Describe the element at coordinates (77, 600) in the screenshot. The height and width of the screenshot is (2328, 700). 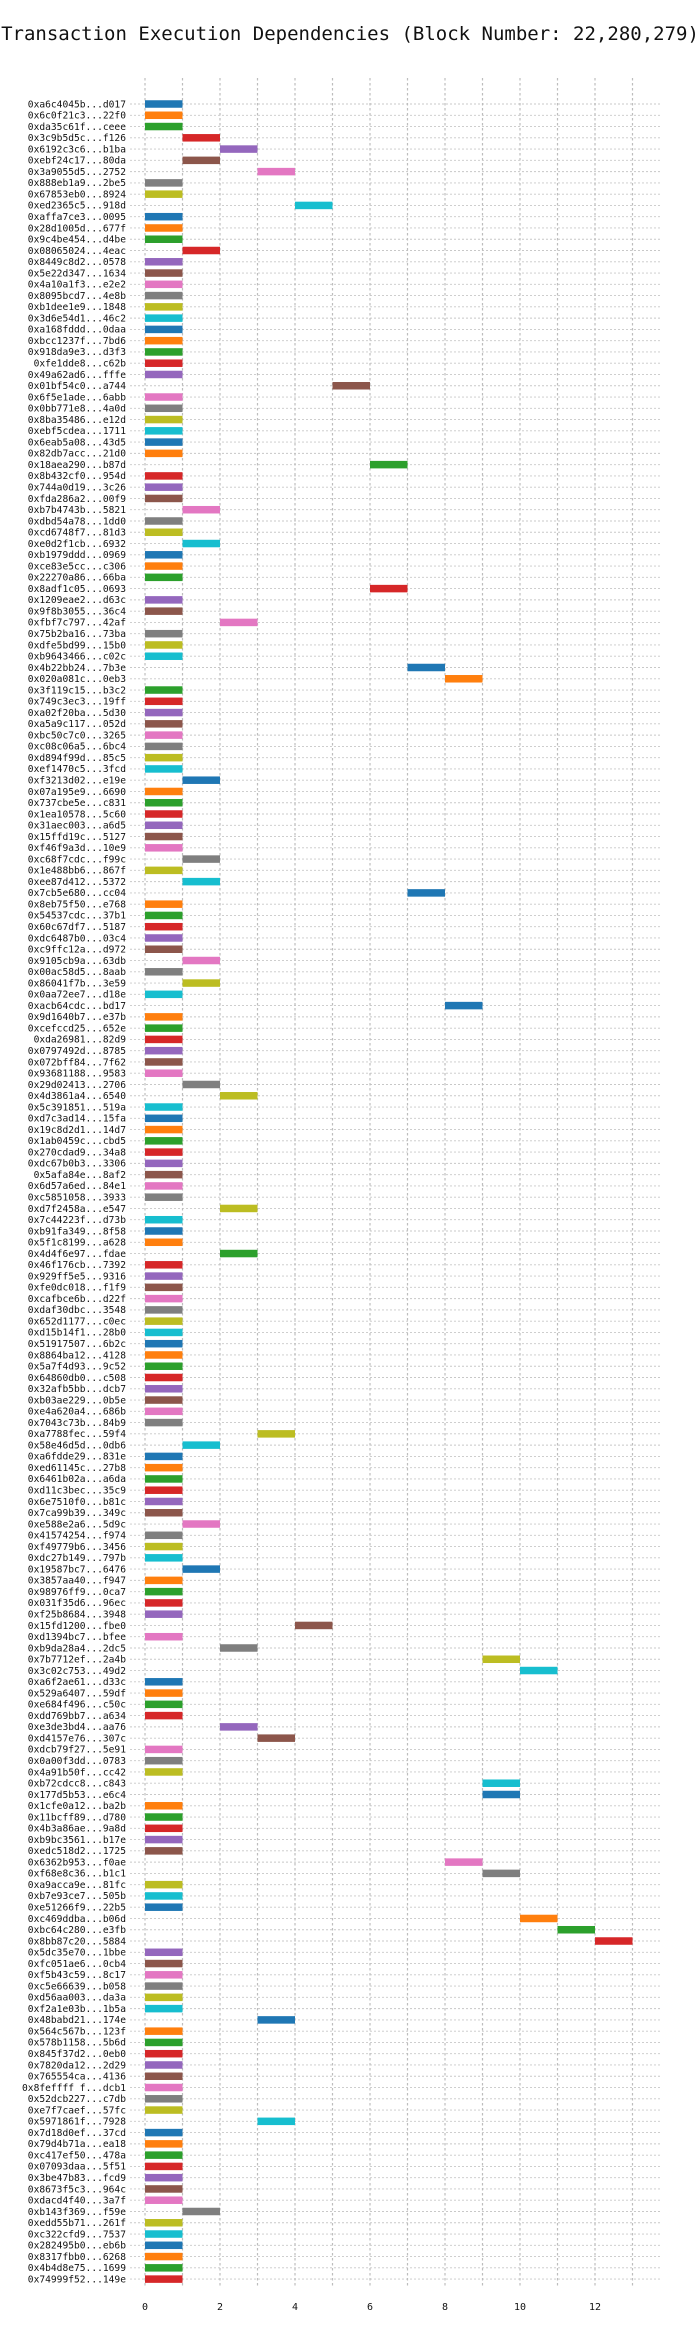
I see `transaction-label: 0x1209eae2...d63c` at that location.